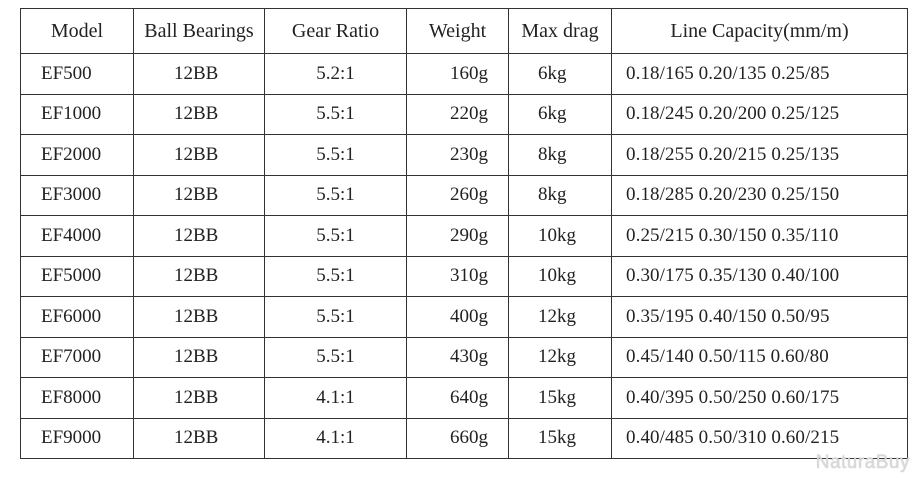  Describe the element at coordinates (77, 195) in the screenshot. I see `model-cell: EF3000` at that location.